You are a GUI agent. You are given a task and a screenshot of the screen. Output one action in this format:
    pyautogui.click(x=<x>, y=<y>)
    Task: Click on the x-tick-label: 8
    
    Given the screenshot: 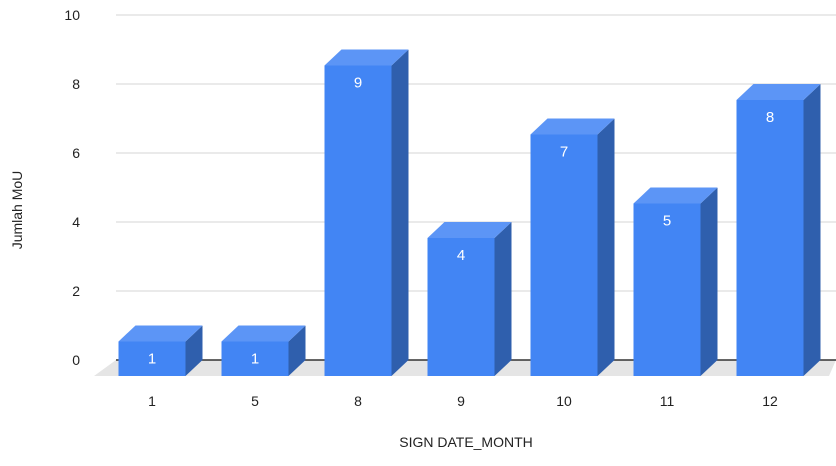 What is the action you would take?
    pyautogui.click(x=358, y=401)
    